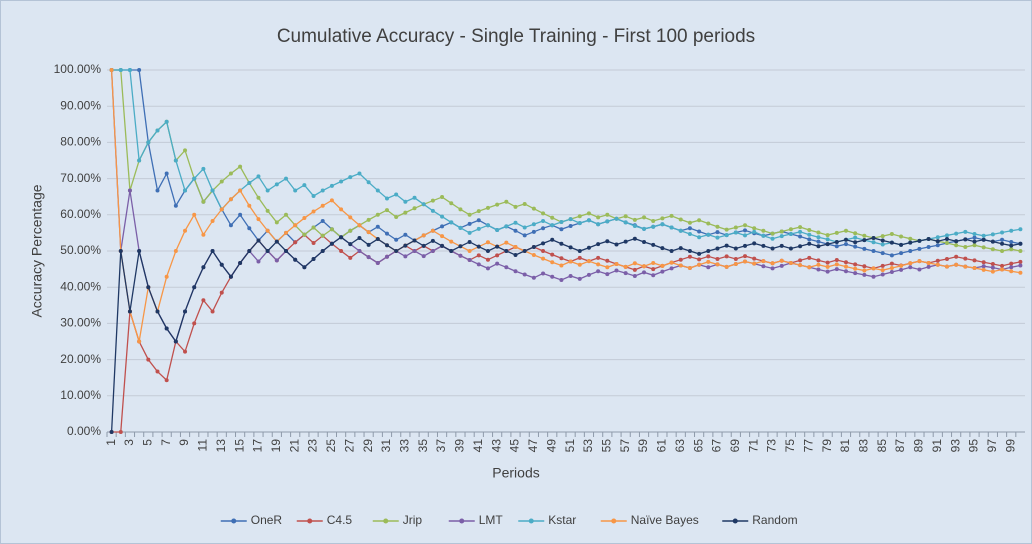  I want to click on x-tick-label: 91, so click(937, 446).